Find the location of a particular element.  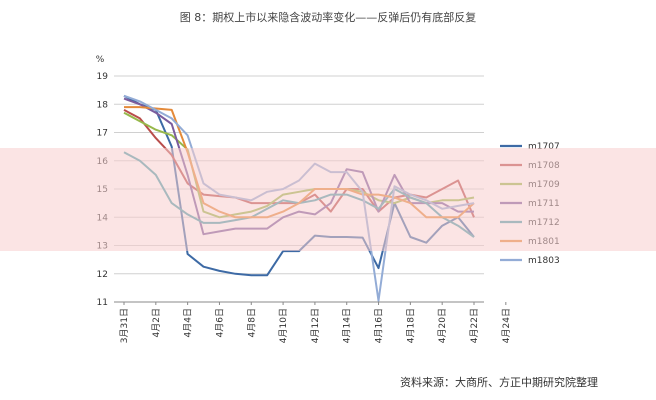

legend-label-m1801: m1801 is located at coordinates (544, 242).